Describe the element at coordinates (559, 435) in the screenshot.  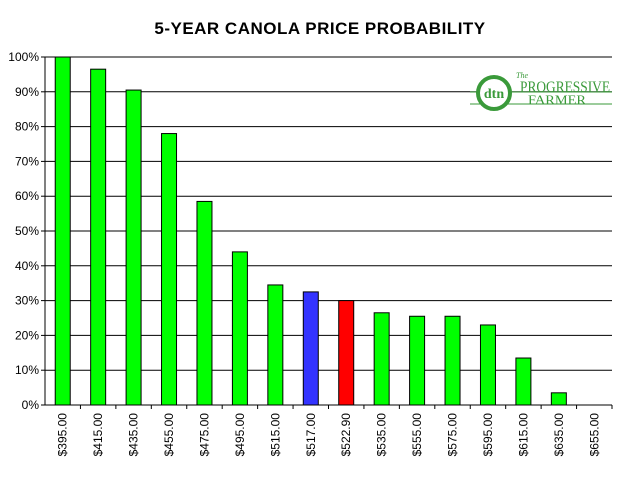
I see `x-tick-label: $635.00` at that location.